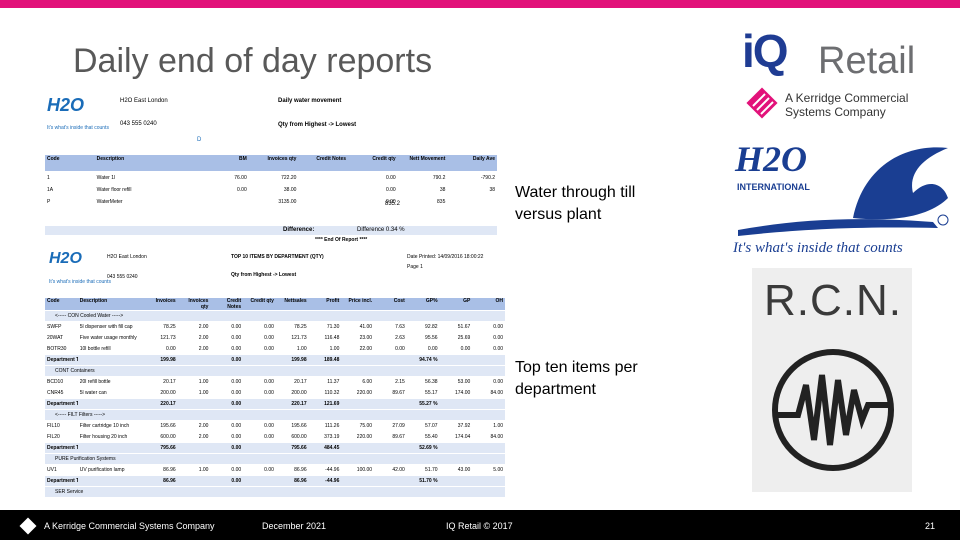 The image size is (960, 540). I want to click on table-cell: 51.70, so click(431, 470).